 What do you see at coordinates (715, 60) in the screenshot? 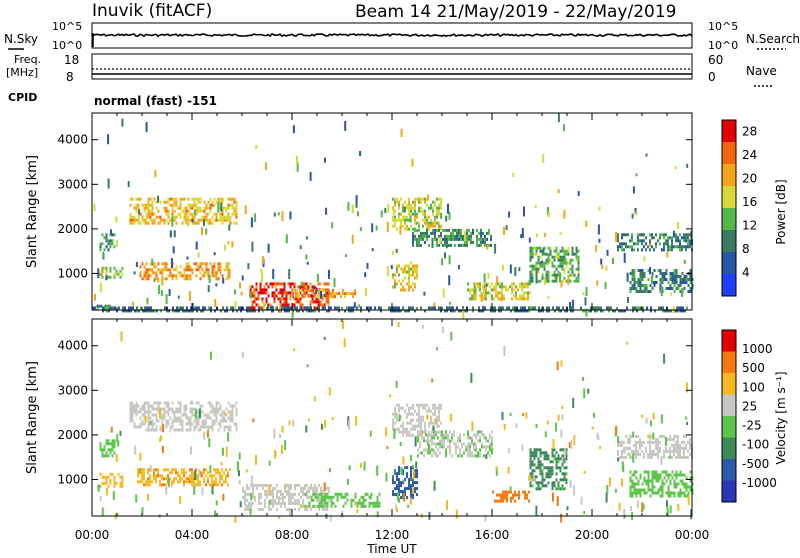
I see `nave-tick-top: 60` at bounding box center [715, 60].